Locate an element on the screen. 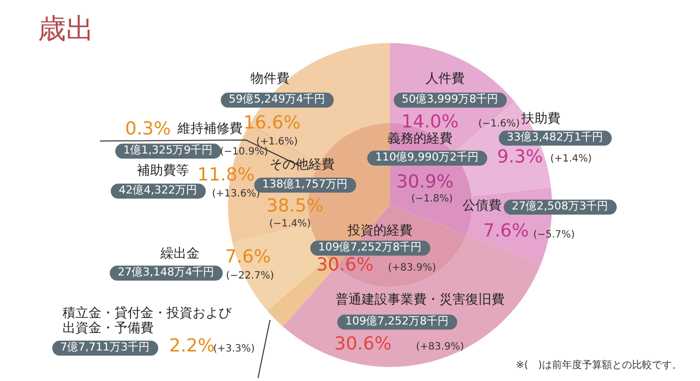 The width and height of the screenshot is (700, 381). slice-label: 公債費 is located at coordinates (482, 206).